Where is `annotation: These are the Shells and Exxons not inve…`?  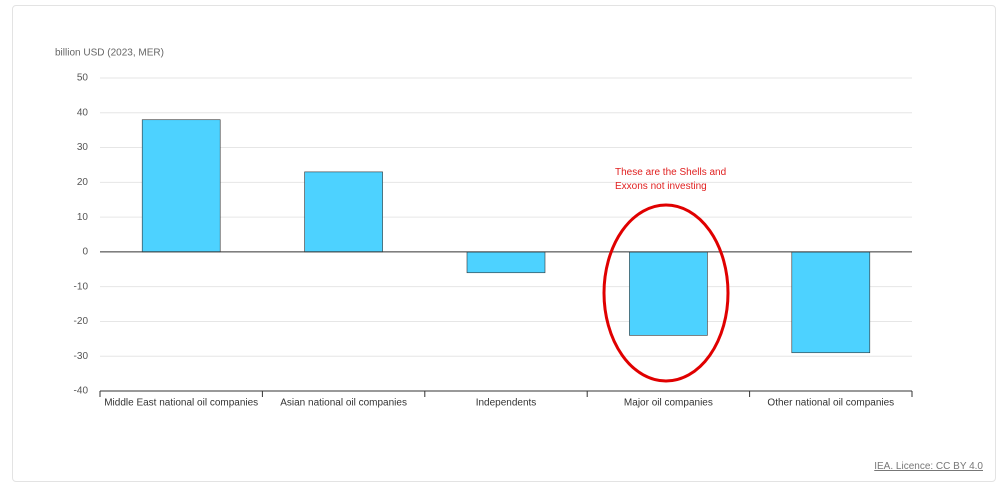 annotation: These are the Shells and Exxons not inve… is located at coordinates (671, 179).